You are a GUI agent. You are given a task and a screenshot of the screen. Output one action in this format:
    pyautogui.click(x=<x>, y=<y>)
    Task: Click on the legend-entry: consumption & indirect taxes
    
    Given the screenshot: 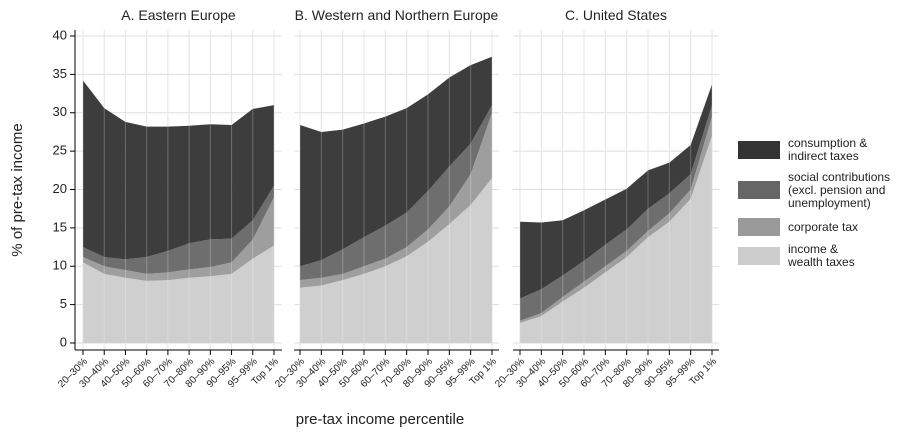 What is the action you would take?
    pyautogui.click(x=802, y=150)
    